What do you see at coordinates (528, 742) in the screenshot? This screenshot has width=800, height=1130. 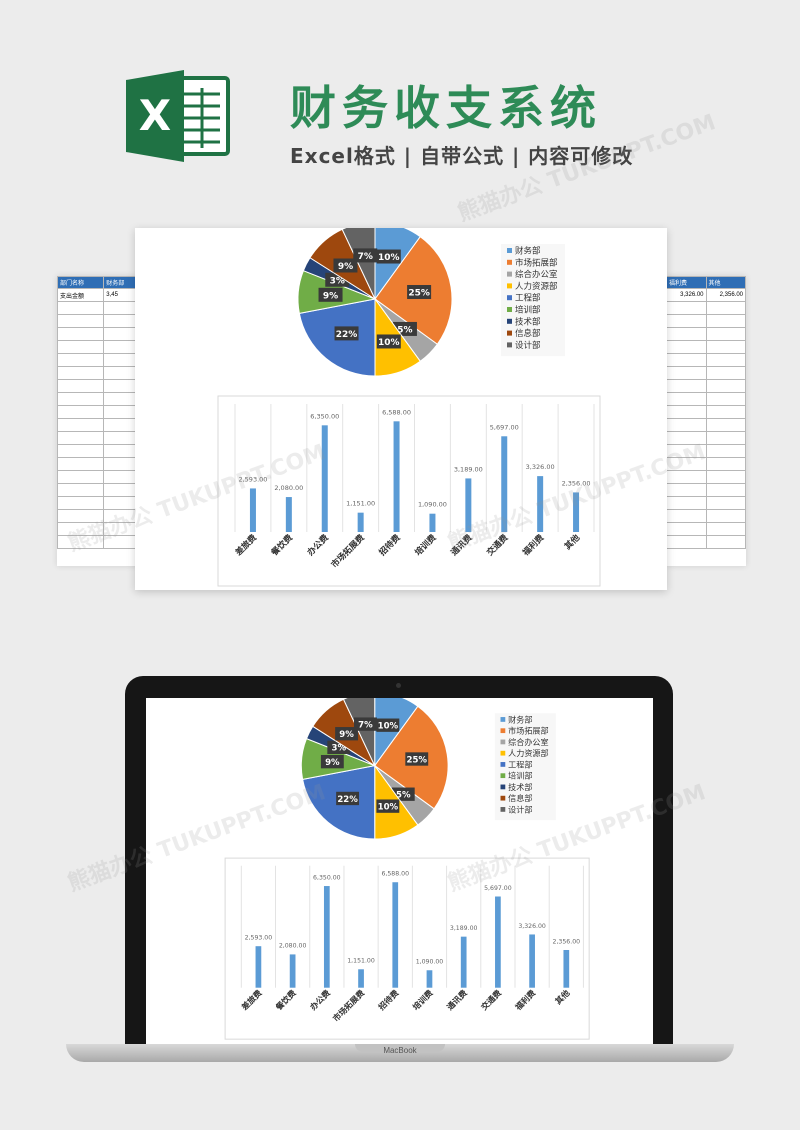 I see `legend-label: 综合办公室` at bounding box center [528, 742].